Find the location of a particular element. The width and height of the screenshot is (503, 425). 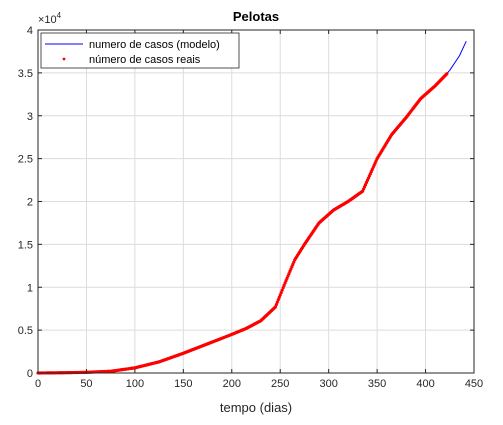

y-tick-label: 3 is located at coordinates (30, 117).